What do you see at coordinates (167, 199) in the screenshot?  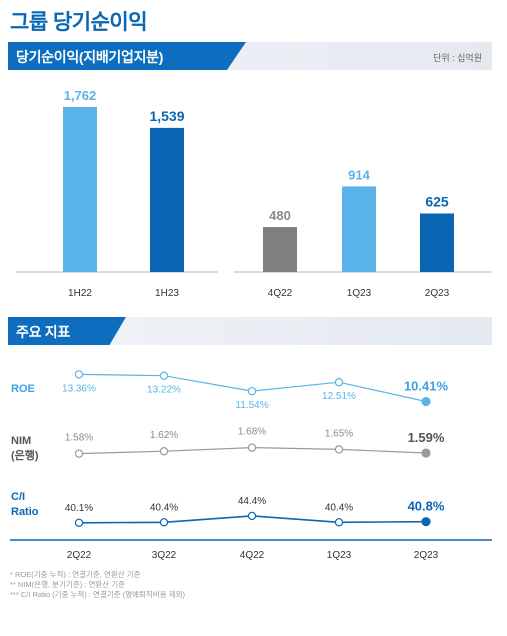 I see `bar-1H23` at bounding box center [167, 199].